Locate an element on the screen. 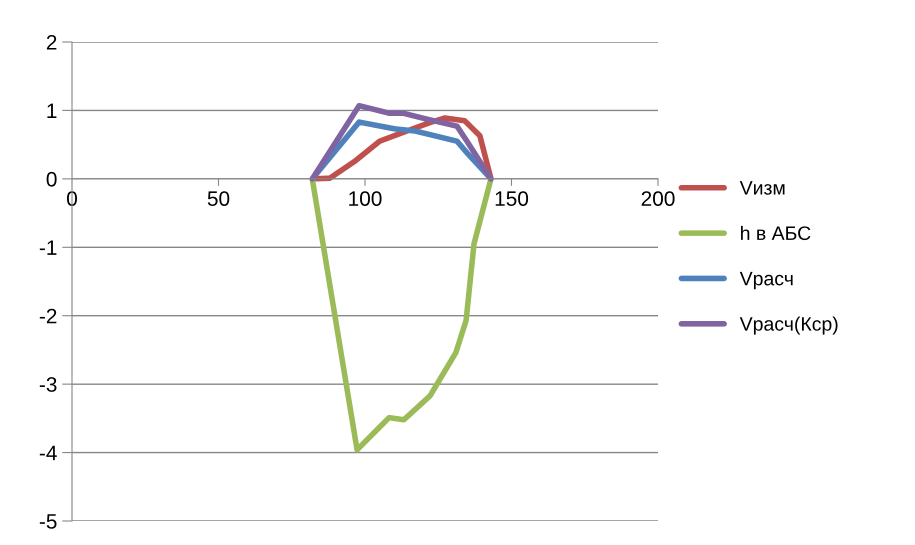  y-tick-label: -2 is located at coordinates (48, 316).